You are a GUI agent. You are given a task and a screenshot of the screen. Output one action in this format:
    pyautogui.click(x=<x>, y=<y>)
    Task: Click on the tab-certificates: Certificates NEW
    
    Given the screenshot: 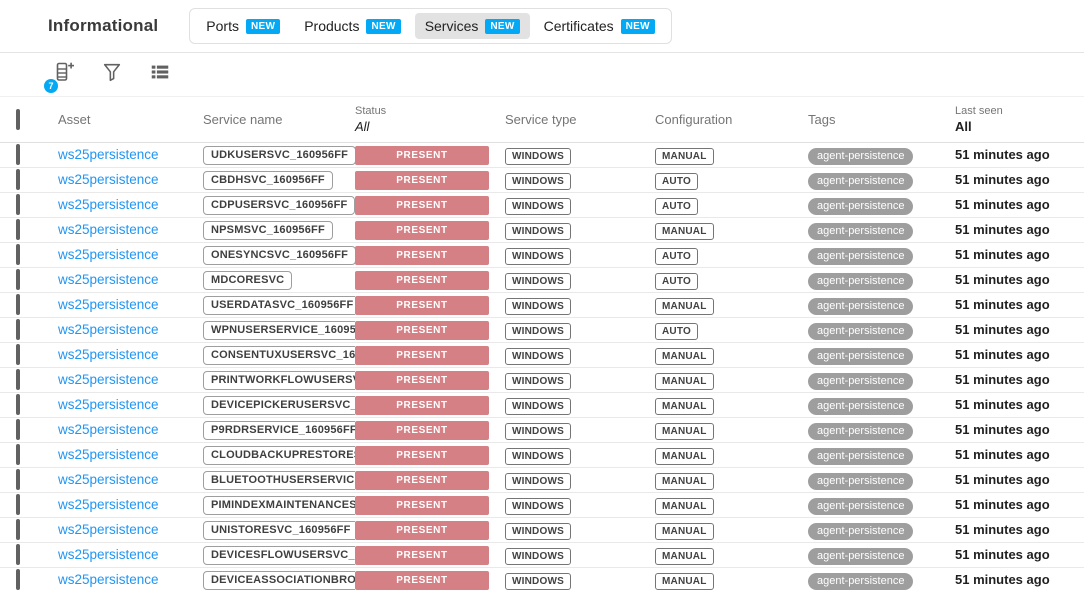 What is the action you would take?
    pyautogui.click(x=599, y=26)
    